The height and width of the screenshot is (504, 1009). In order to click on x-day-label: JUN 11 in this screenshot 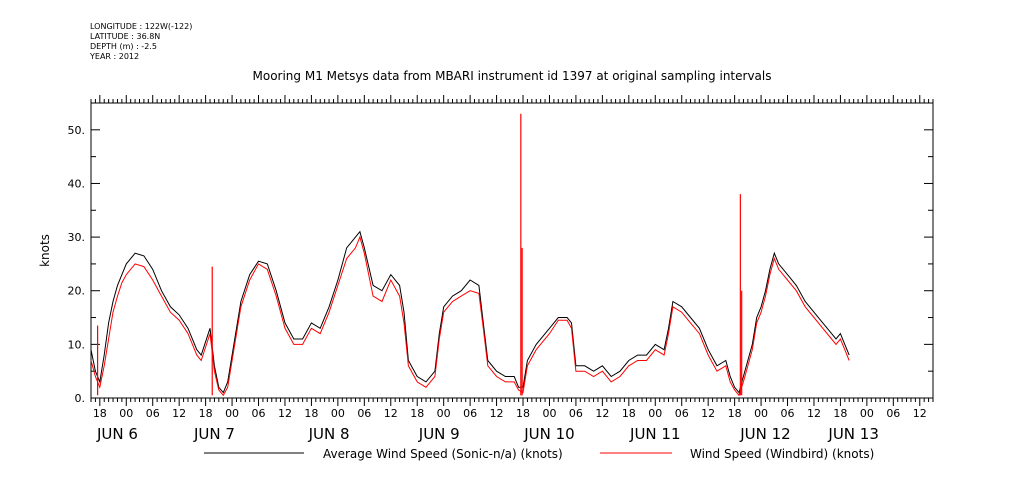, I will do `click(654, 434)`.